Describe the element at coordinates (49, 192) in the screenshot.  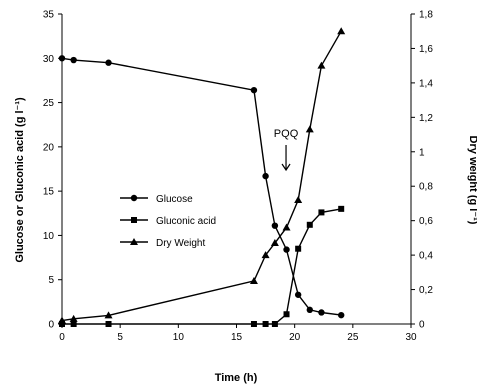
I see `y-left-tick-label: 15` at that location.